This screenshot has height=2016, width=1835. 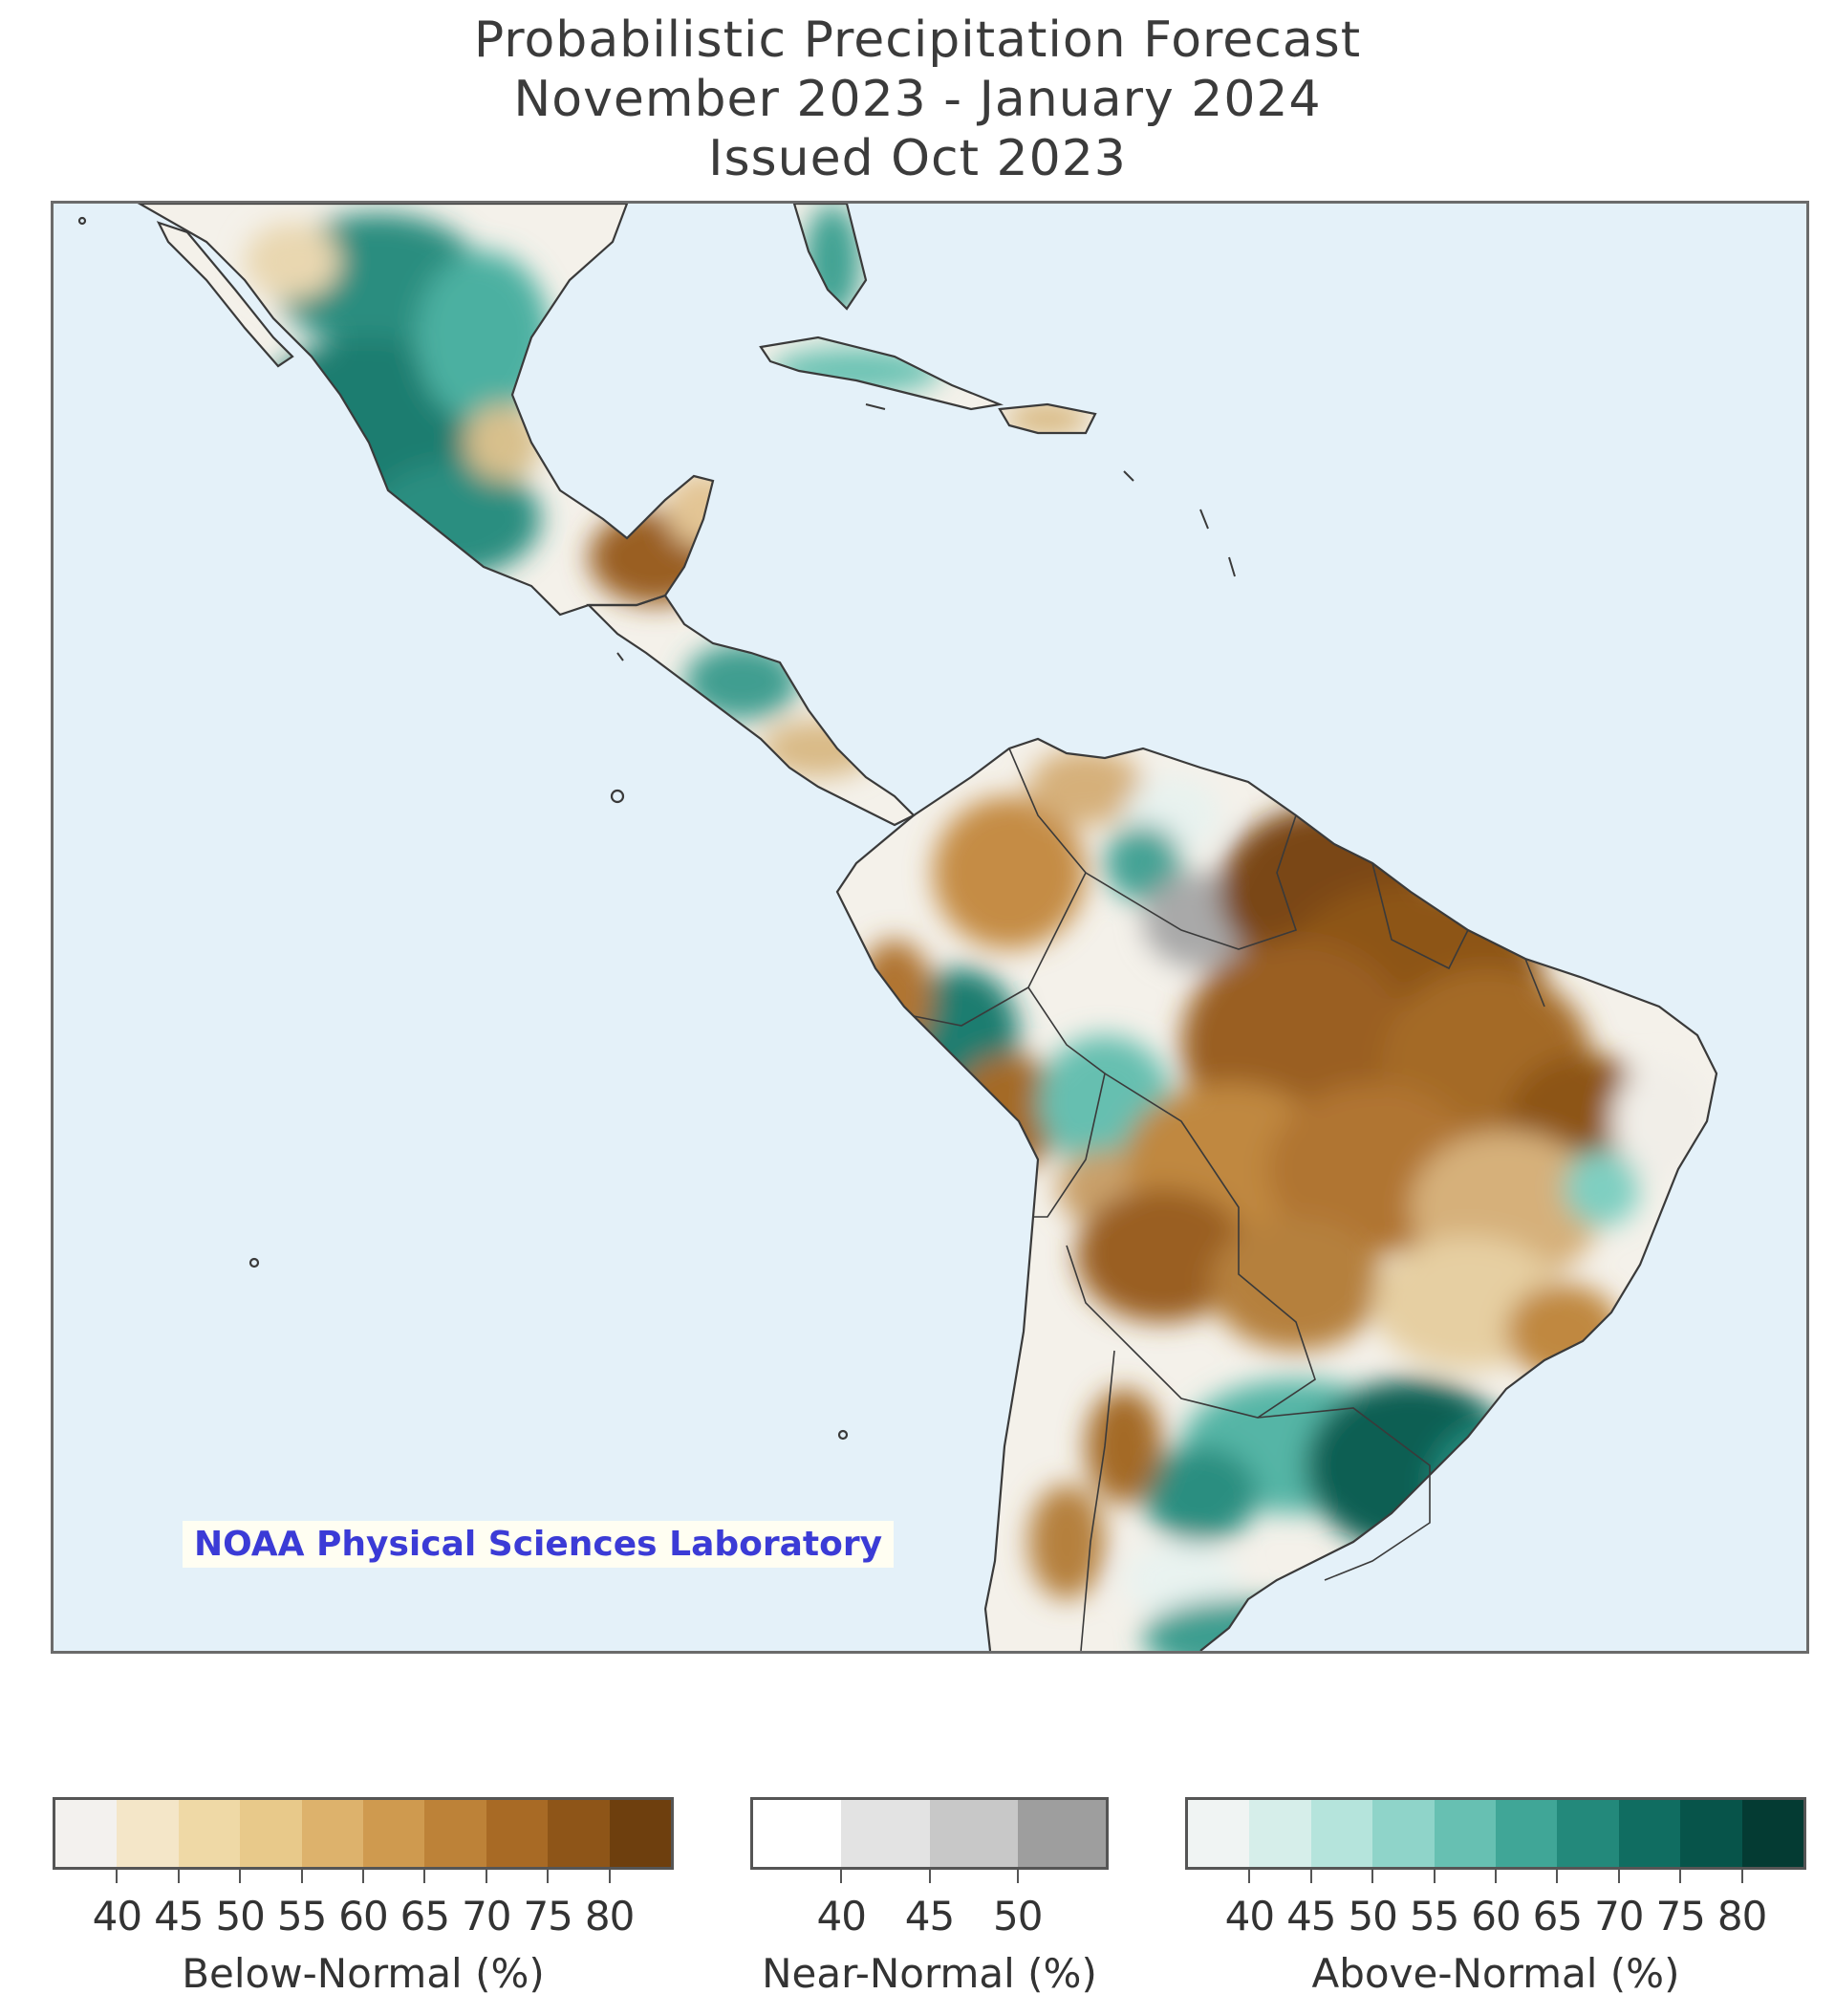 What do you see at coordinates (917, 158) in the screenshot?
I see `map-issued: Issued Oct 2023` at bounding box center [917, 158].